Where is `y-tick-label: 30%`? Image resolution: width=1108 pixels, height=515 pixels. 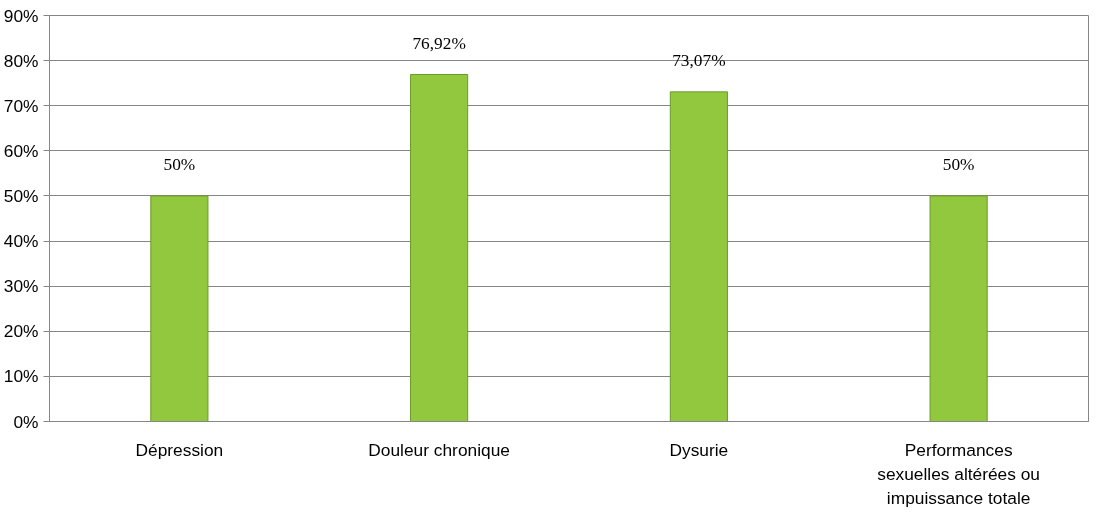 y-tick-label: 30% is located at coordinates (21, 286).